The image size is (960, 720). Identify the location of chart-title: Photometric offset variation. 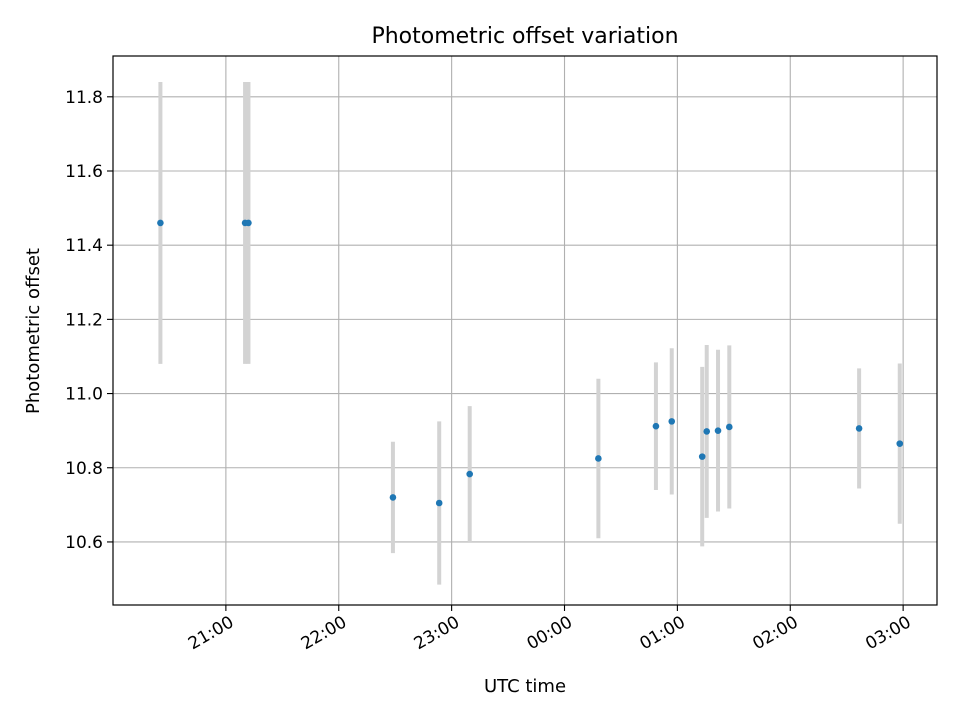
(524, 36).